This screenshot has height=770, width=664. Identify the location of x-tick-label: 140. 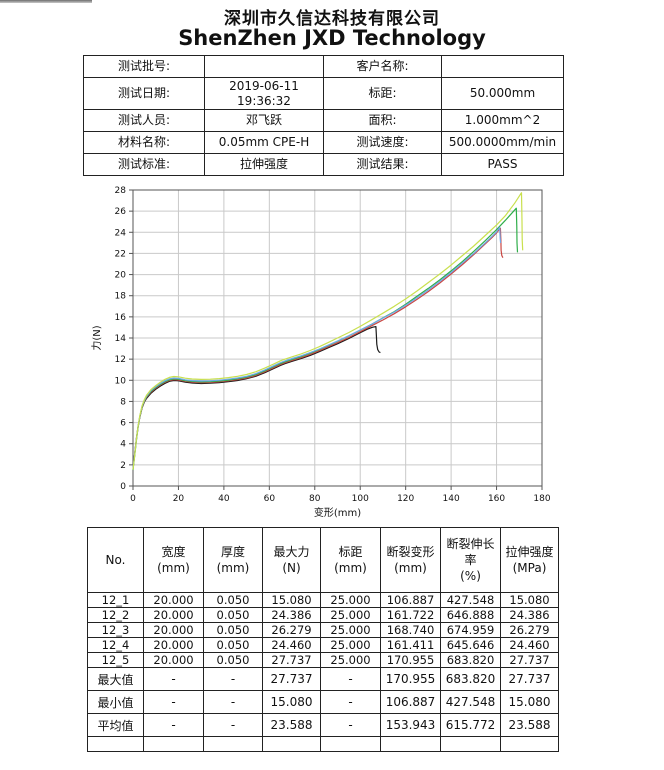
(451, 499).